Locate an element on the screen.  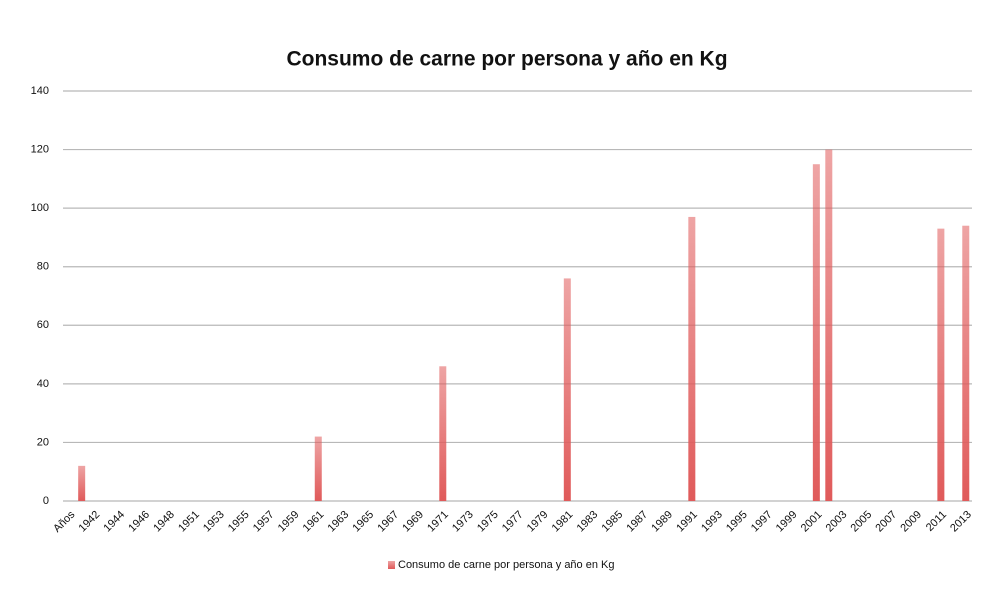
x-tick-label: 1975 is located at coordinates (488, 522).